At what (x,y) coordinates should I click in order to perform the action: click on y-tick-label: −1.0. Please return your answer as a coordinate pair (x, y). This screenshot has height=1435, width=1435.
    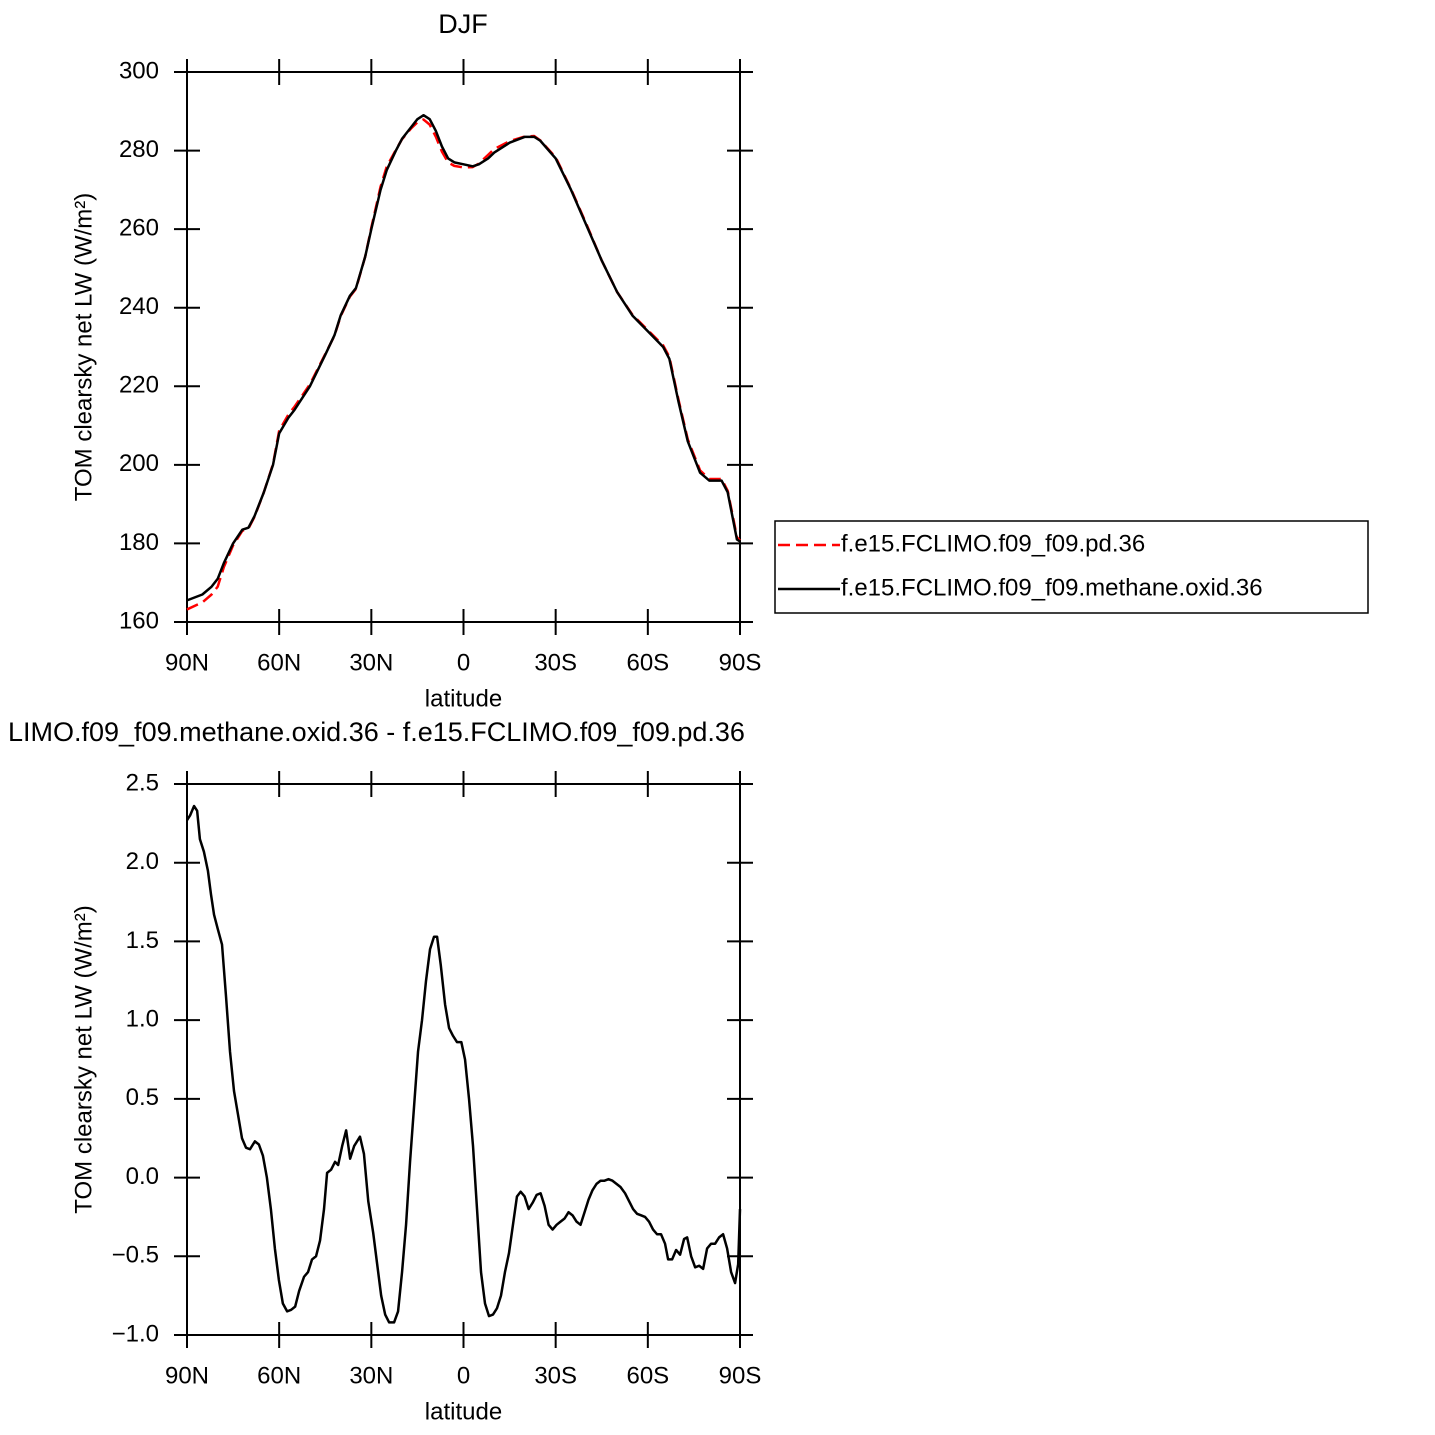
    Looking at the image, I should click on (135, 1333).